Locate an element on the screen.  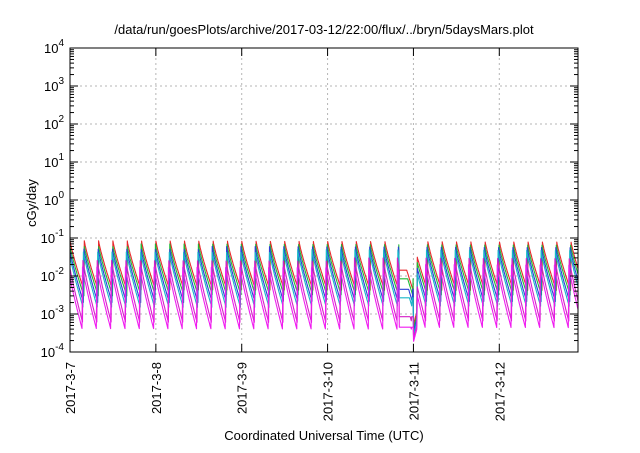
y-tick-label: 10¹ is located at coordinates (54, 161).